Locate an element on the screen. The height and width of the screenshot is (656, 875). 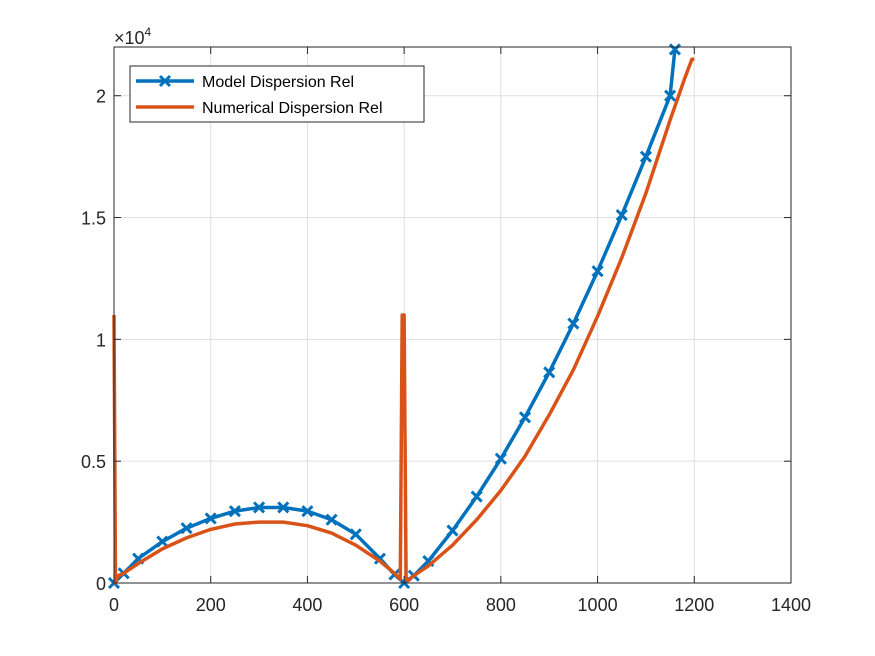
legend-label: Model Dispersion Rel is located at coordinates (278, 82).